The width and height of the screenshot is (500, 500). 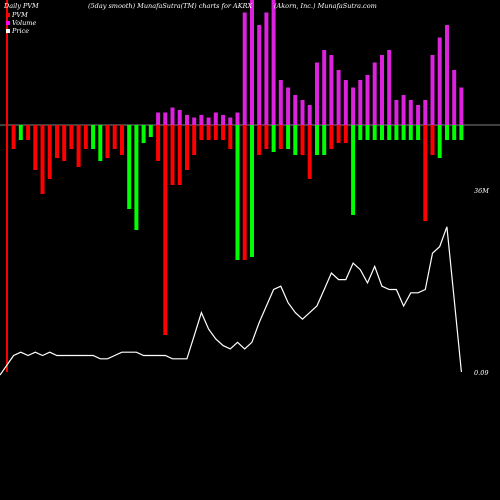 What do you see at coordinates (24, 23) in the screenshot?
I see `legend-volume-label: Volume` at bounding box center [24, 23].